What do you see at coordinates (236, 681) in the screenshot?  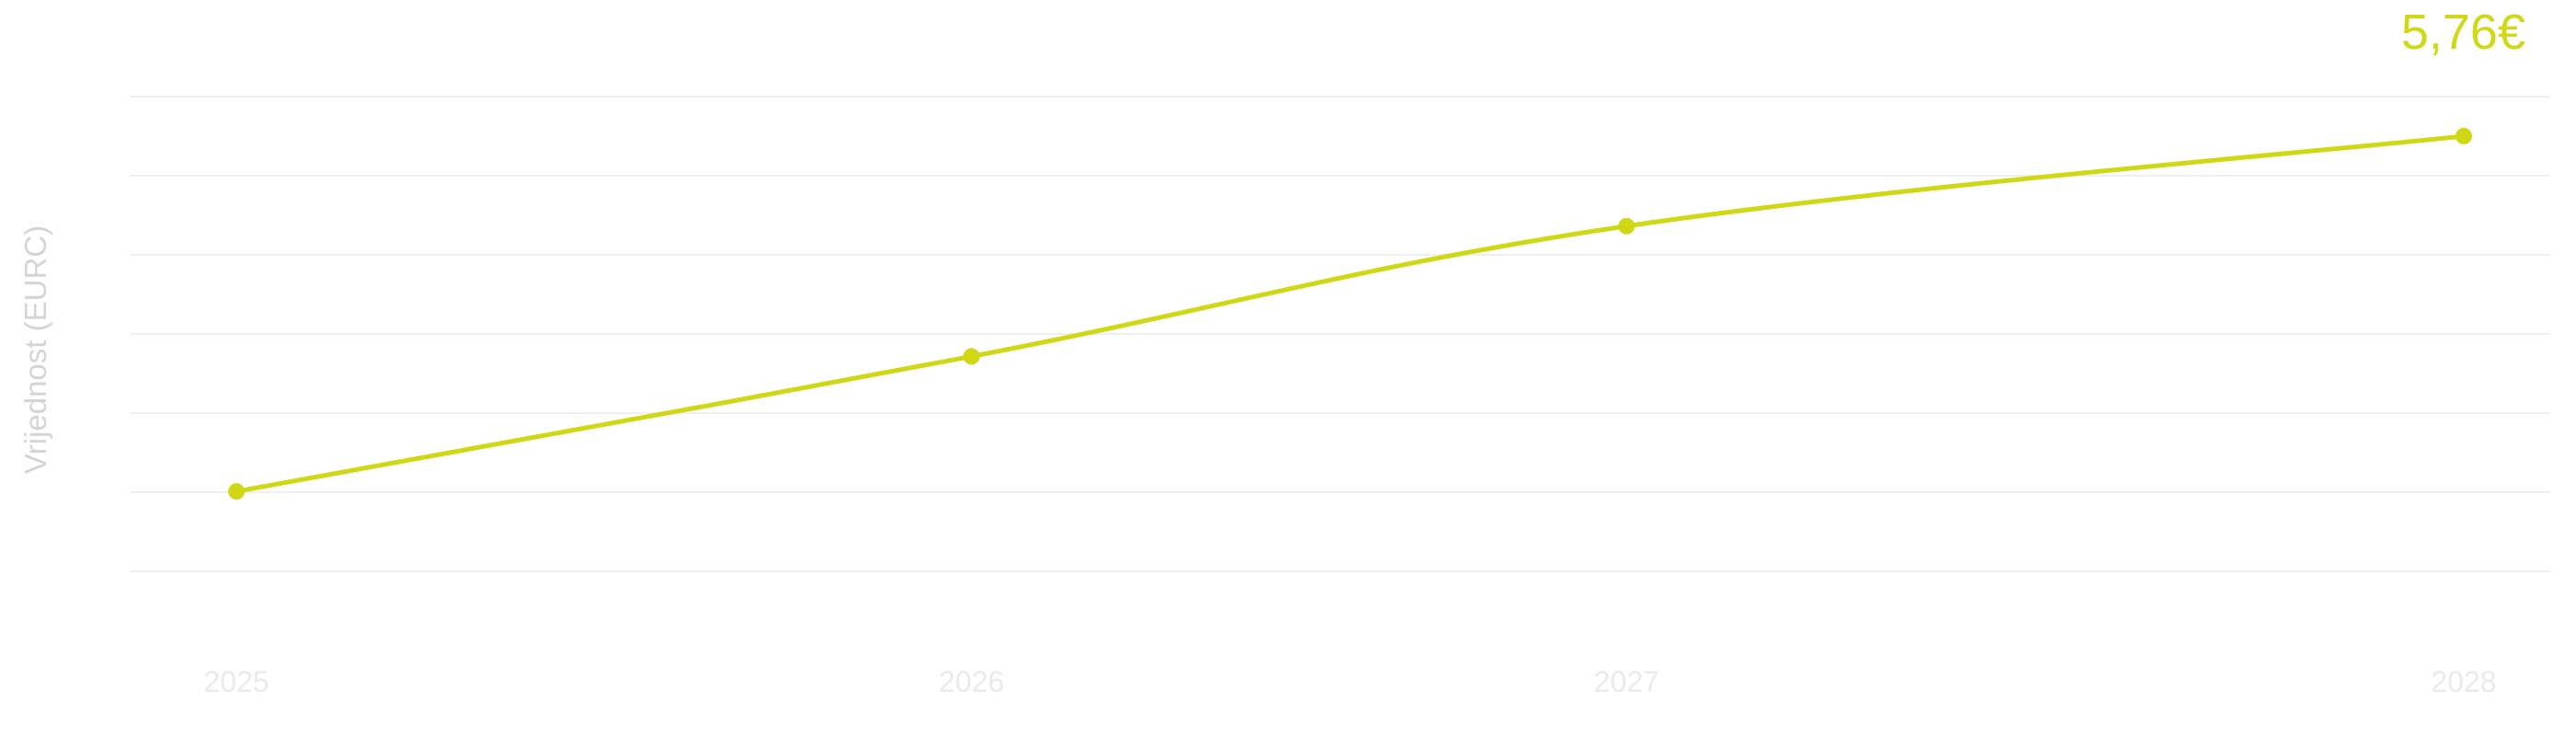 I see `x-tick-label: 2025` at bounding box center [236, 681].